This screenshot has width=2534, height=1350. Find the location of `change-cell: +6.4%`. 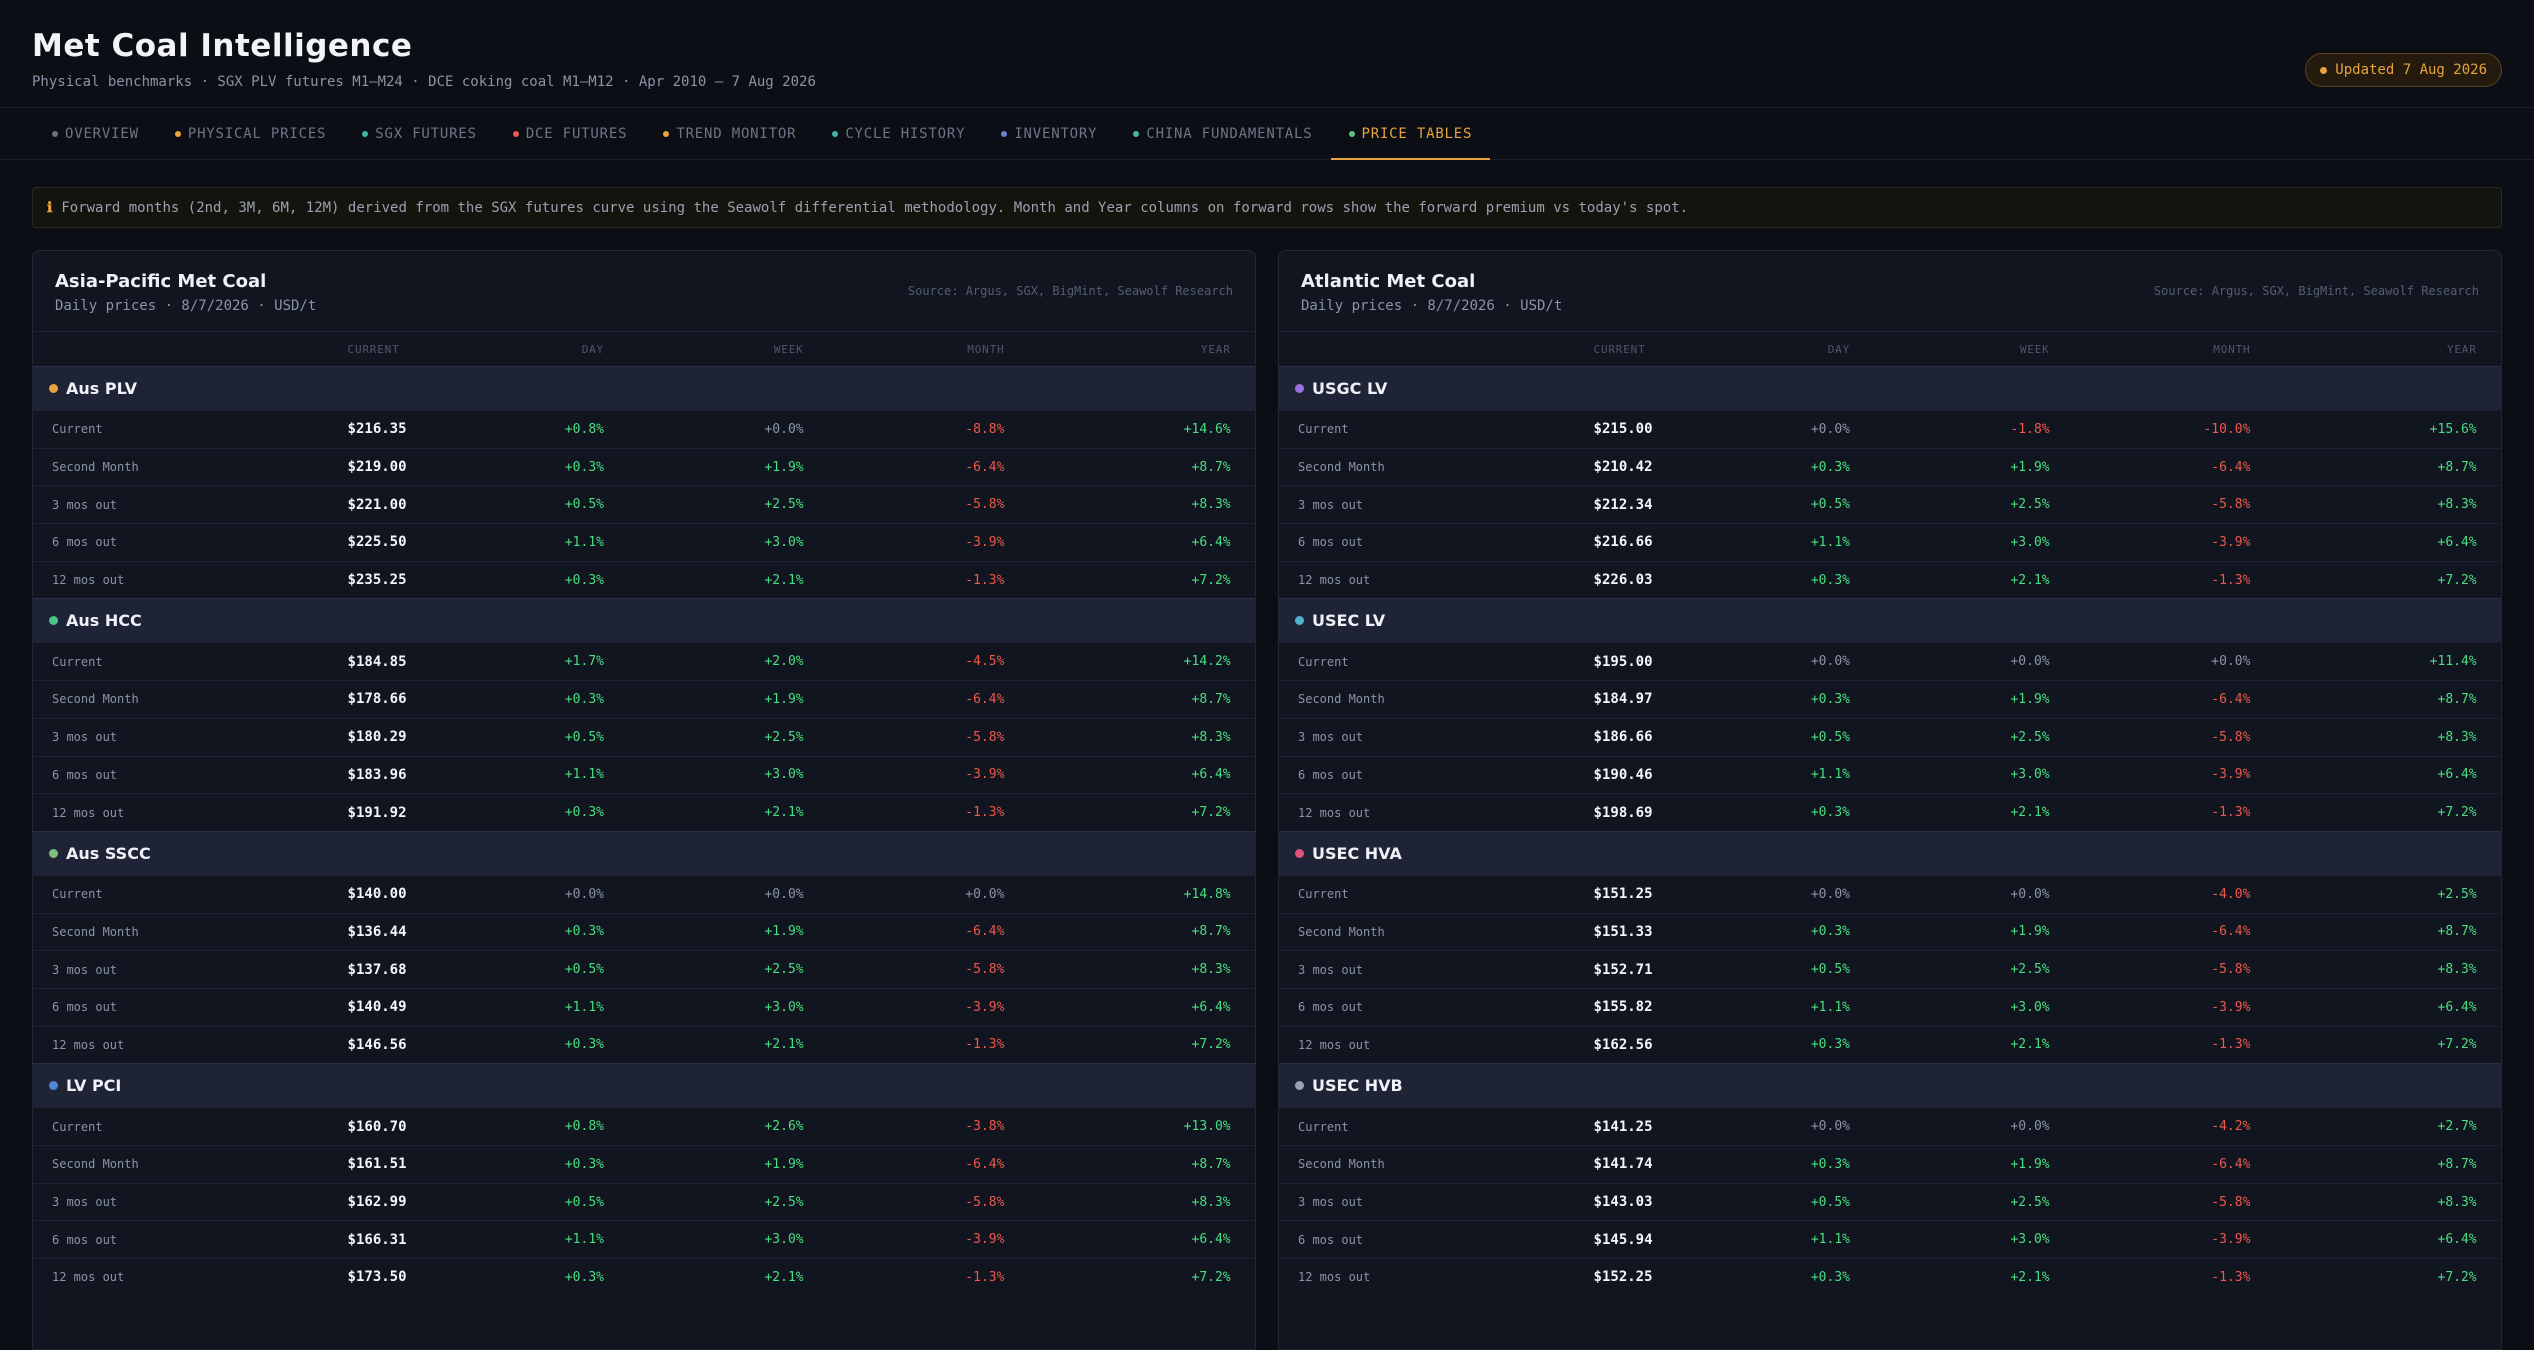

change-cell: +6.4% is located at coordinates (1211, 1240).